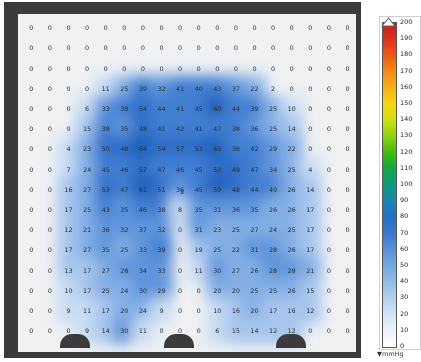 The width and height of the screenshot is (421, 362). I want to click on pressure-value: 33, so click(142, 250).